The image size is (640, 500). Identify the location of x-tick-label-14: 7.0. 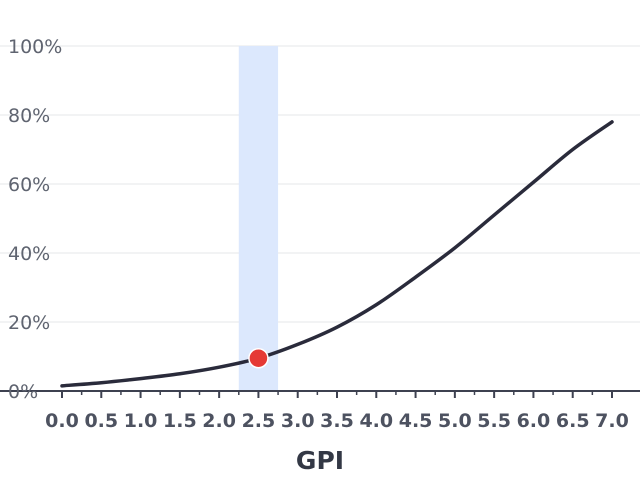
(612, 421).